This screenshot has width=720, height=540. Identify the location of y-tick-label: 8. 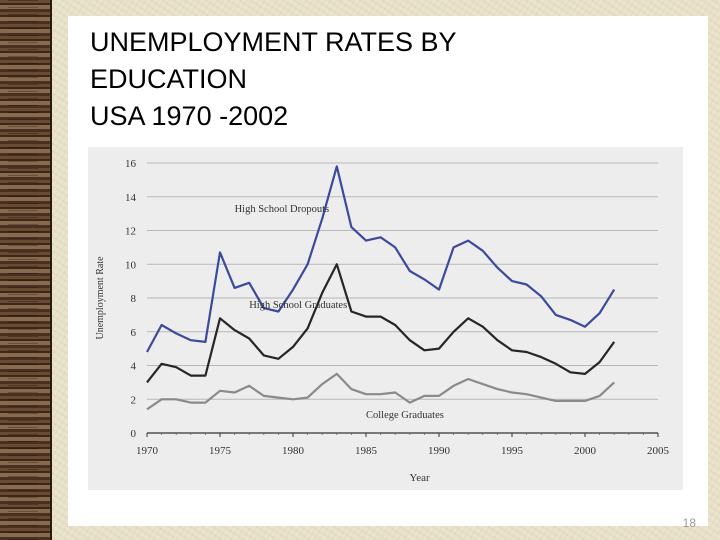
(134, 299).